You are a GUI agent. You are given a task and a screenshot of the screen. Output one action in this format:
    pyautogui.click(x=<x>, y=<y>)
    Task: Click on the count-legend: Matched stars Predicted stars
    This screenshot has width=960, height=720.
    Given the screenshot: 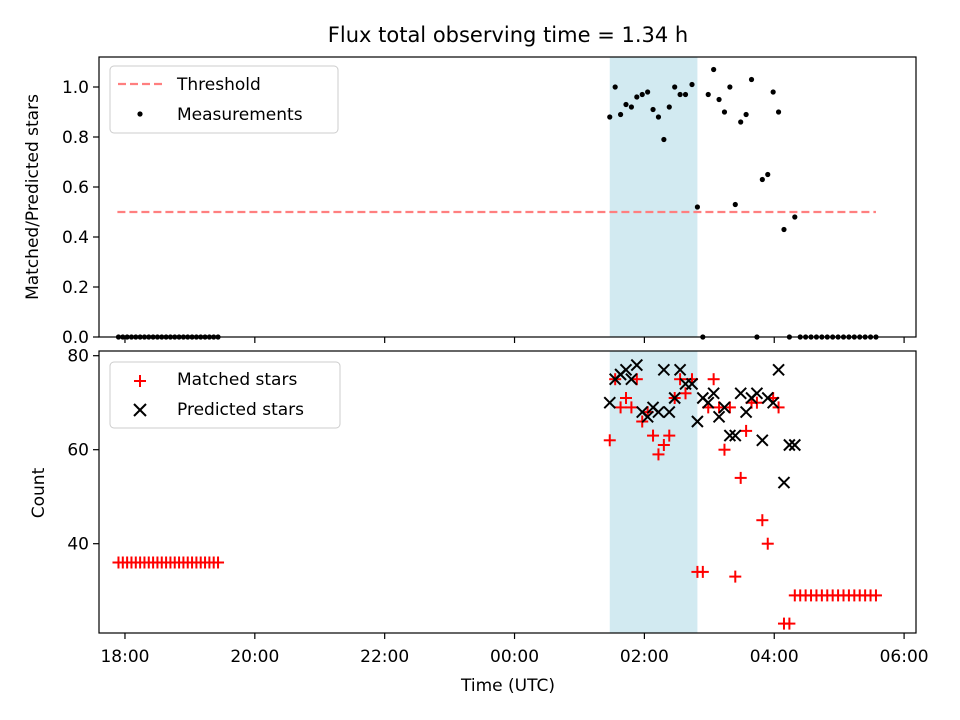 What is the action you would take?
    pyautogui.click(x=225, y=395)
    